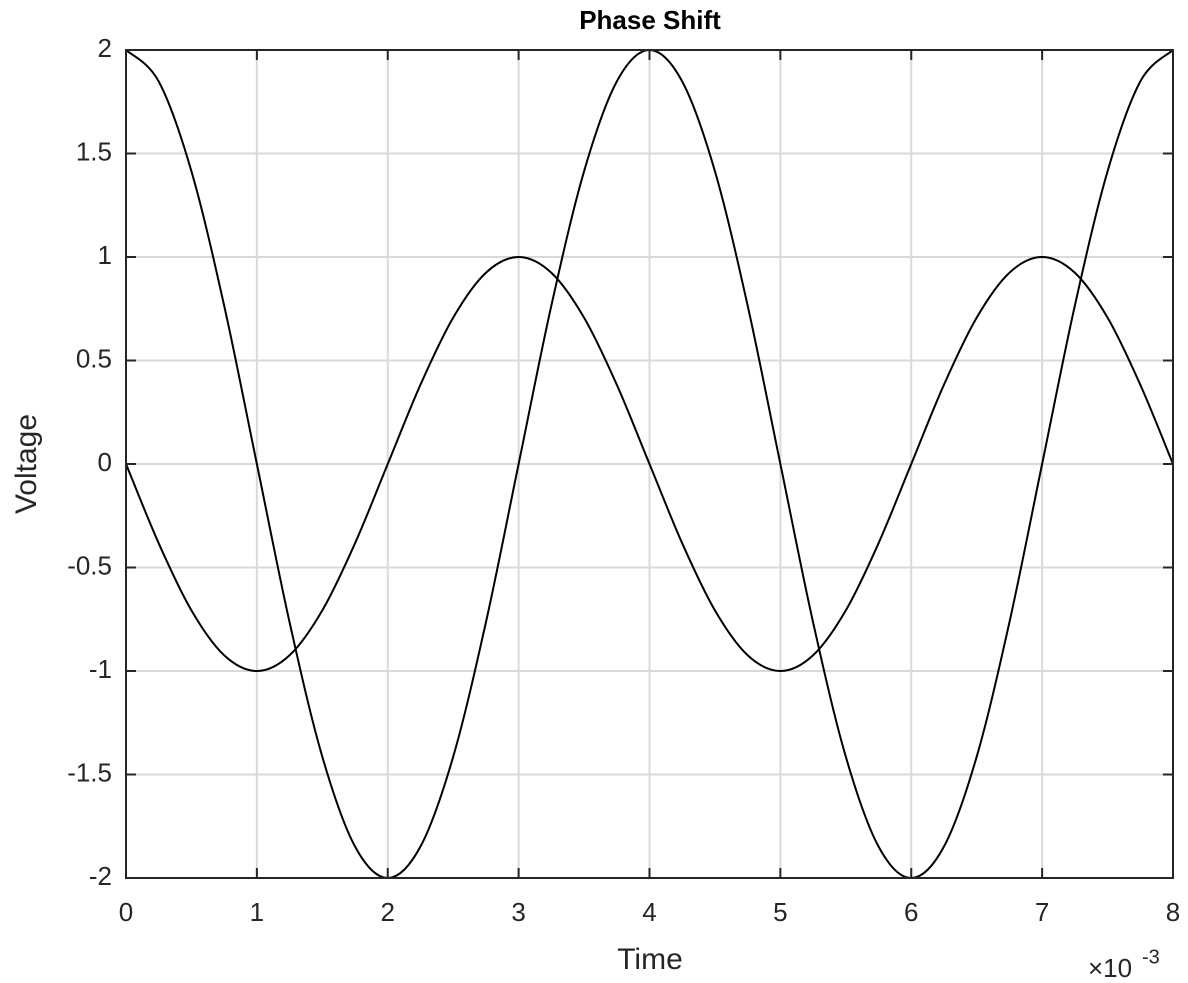 The image size is (1188, 983). What do you see at coordinates (1042, 912) in the screenshot?
I see `x-tick-label: 7` at bounding box center [1042, 912].